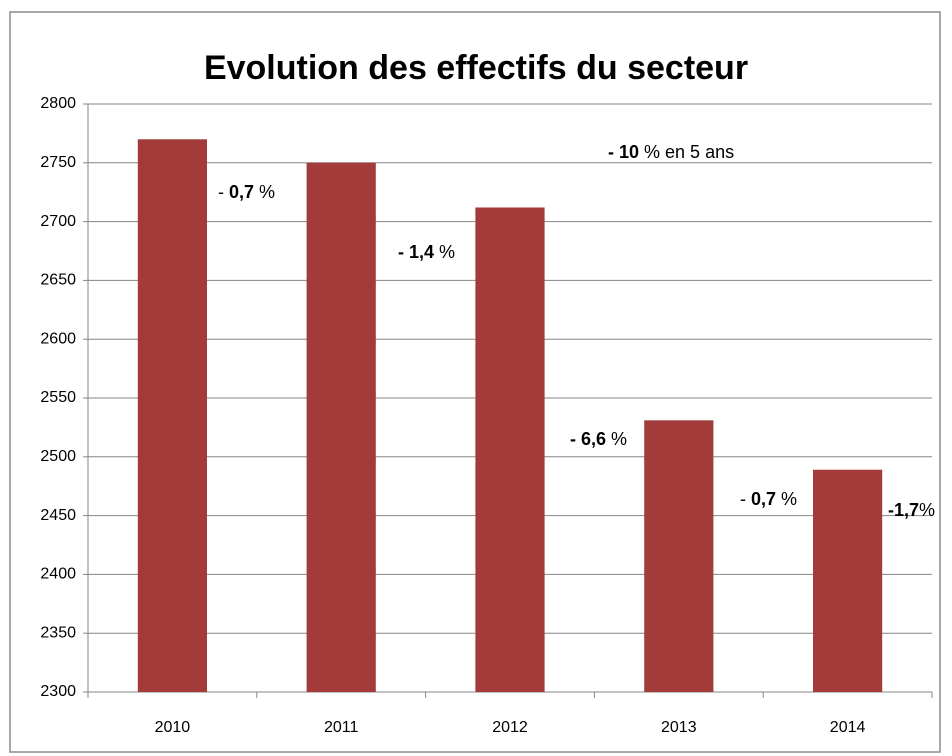  I want to click on y-tick-label: 2450, so click(58, 515).